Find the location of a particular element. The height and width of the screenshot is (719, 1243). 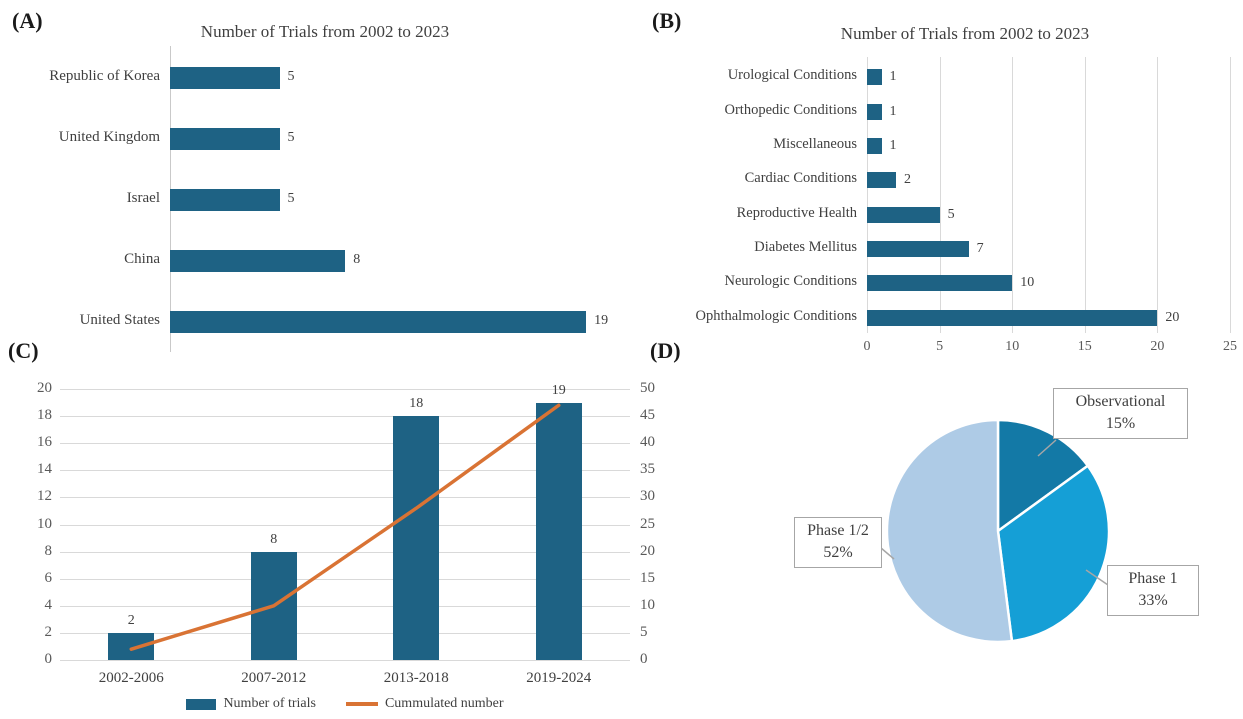

pie-label-observational: Observational is located at coordinates (1120, 401).